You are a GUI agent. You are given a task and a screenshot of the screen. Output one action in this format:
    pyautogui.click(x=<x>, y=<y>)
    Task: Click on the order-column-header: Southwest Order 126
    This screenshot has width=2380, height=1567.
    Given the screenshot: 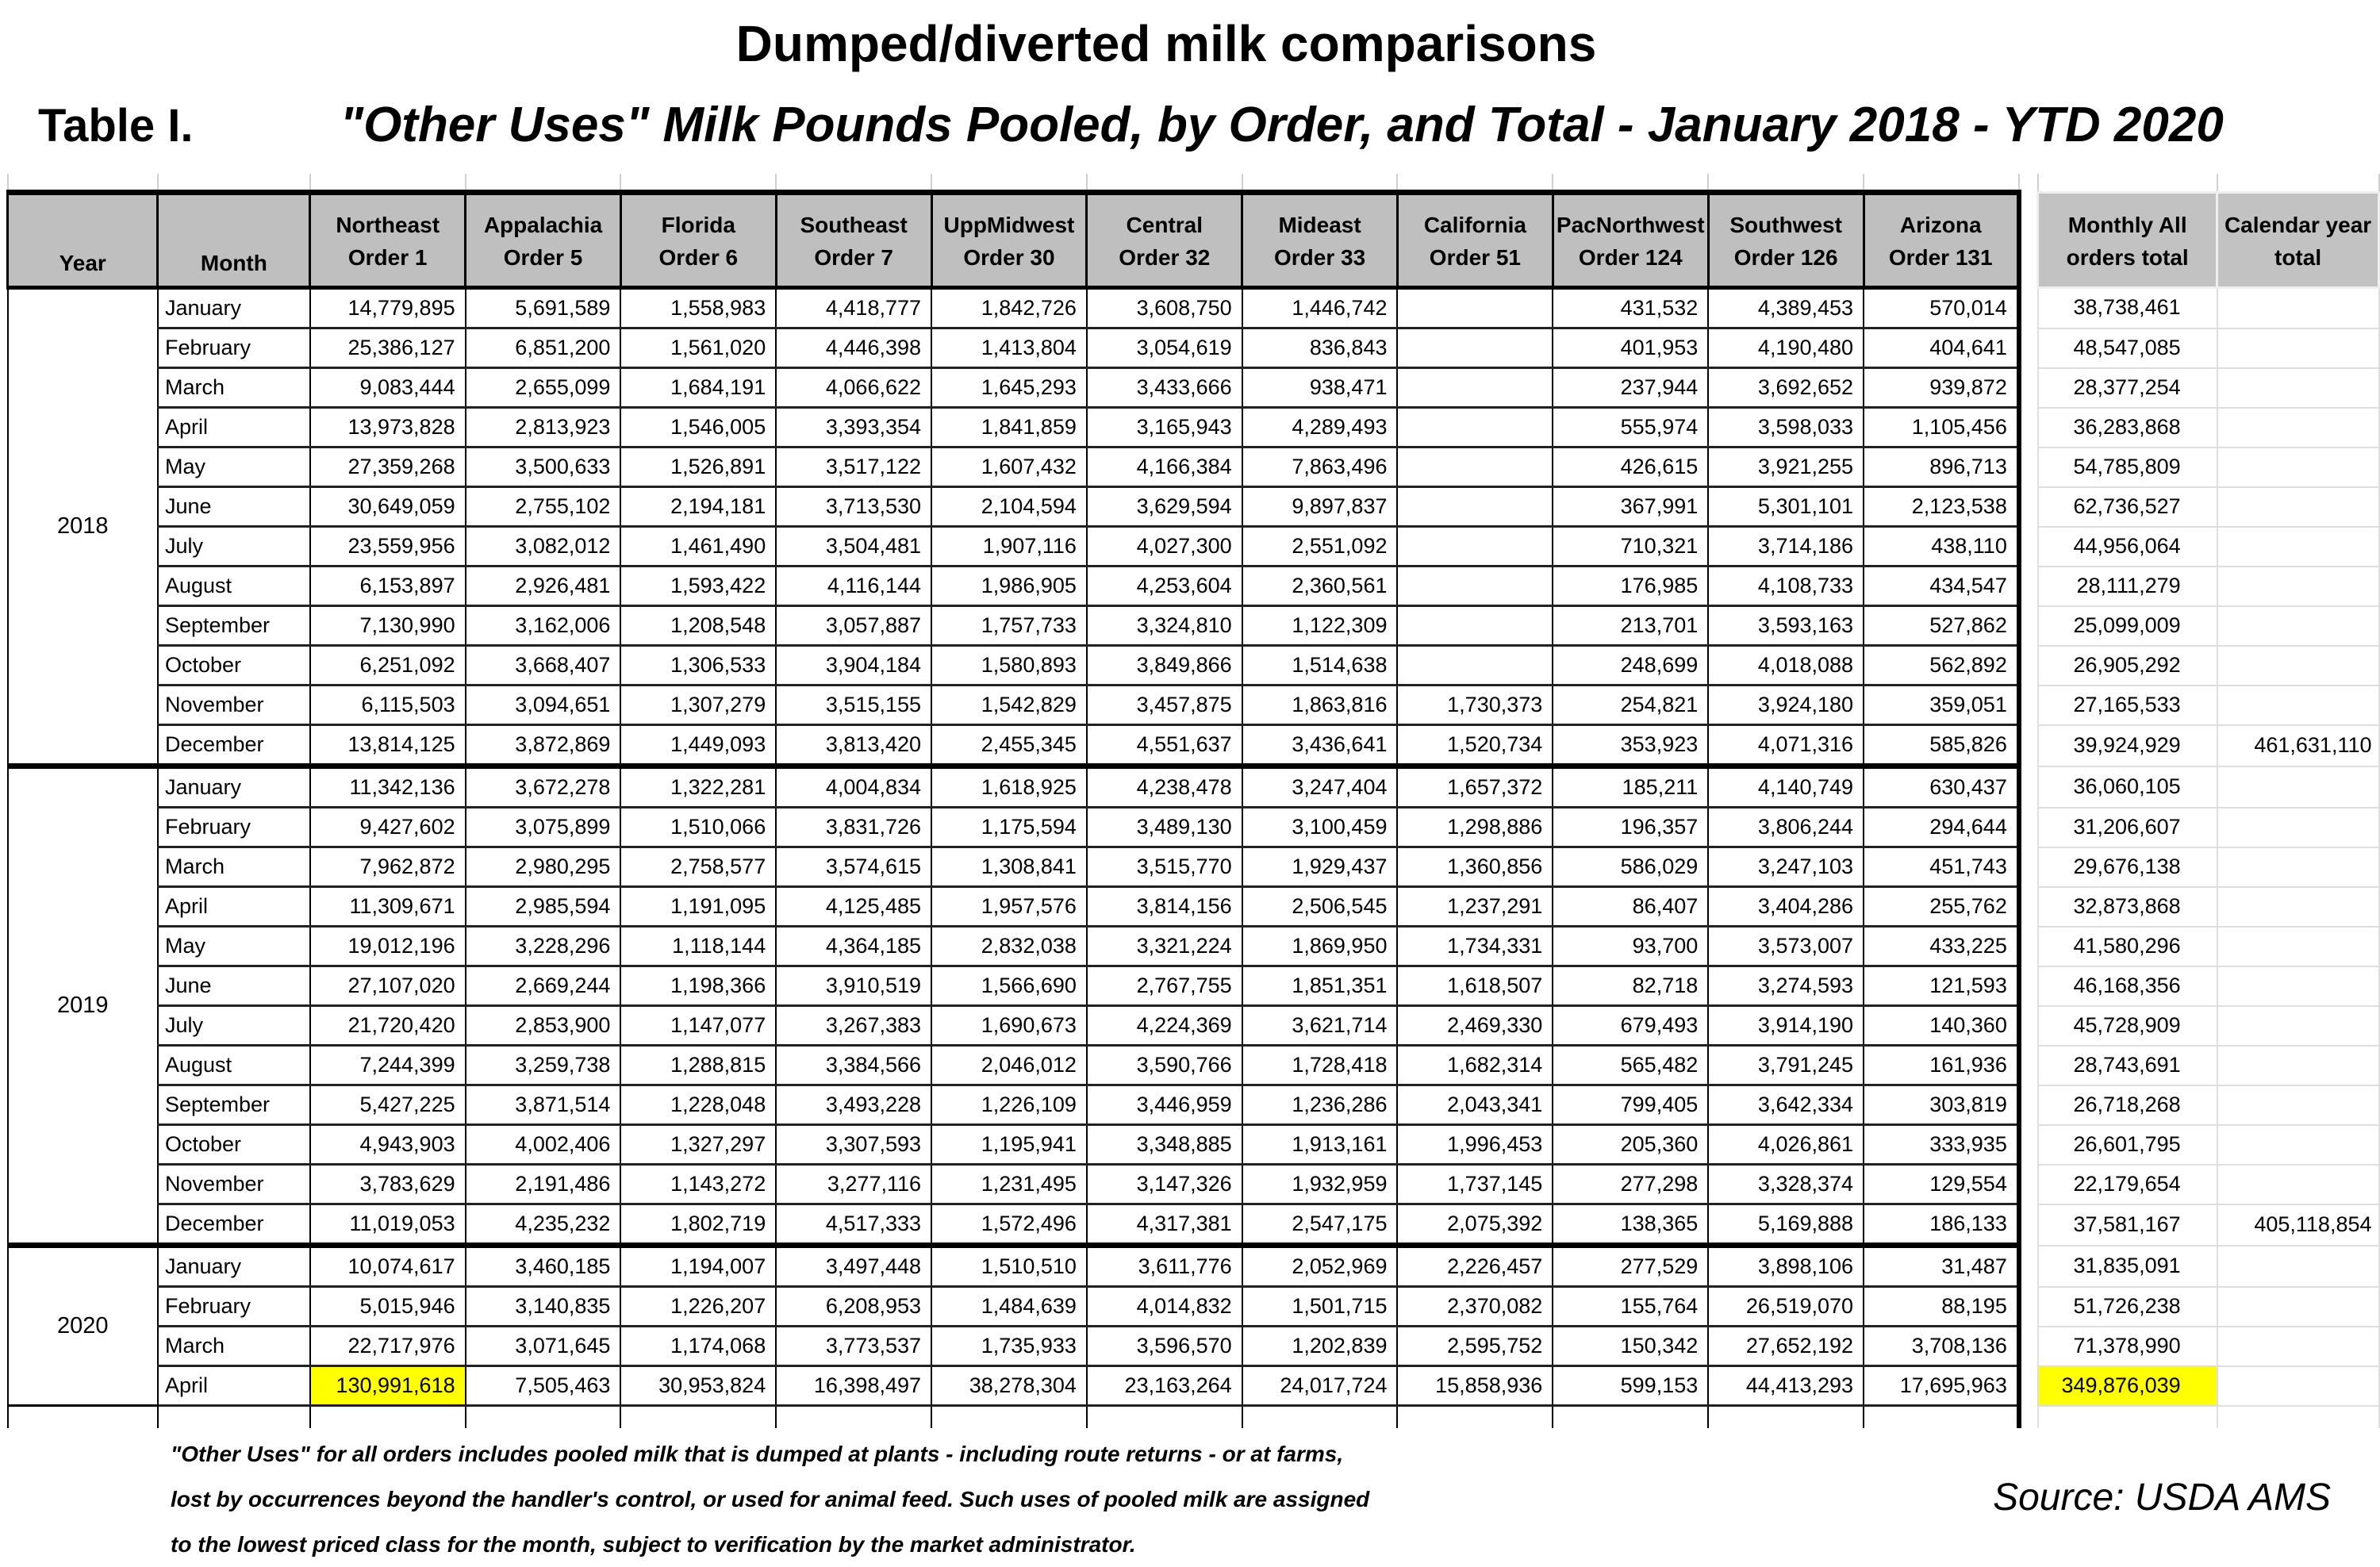 What is the action you would take?
    pyautogui.click(x=1785, y=240)
    